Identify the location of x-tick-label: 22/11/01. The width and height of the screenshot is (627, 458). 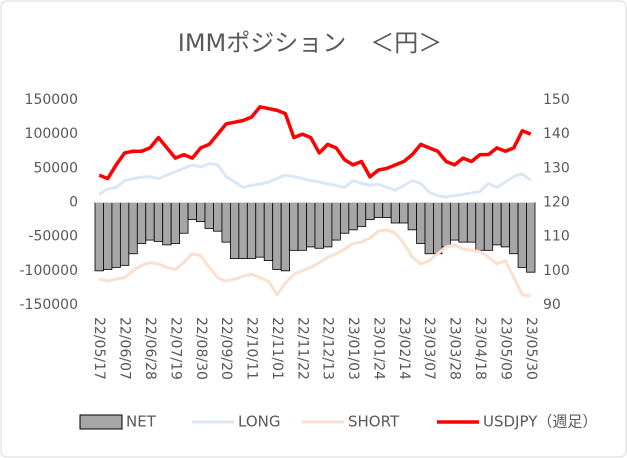
(277, 348).